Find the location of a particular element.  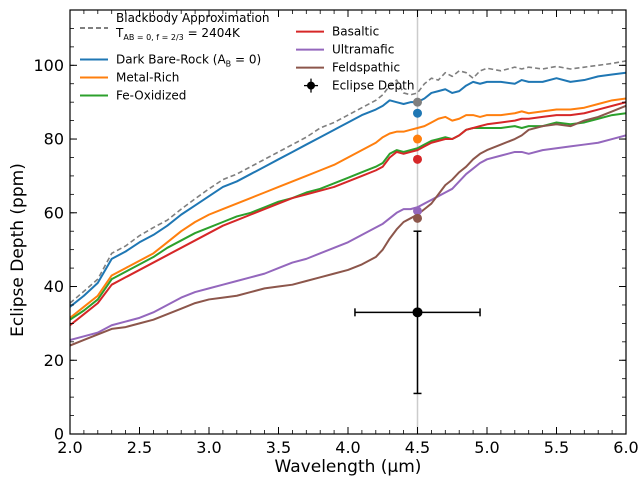

x-tick-label: 4.5 is located at coordinates (417, 447).